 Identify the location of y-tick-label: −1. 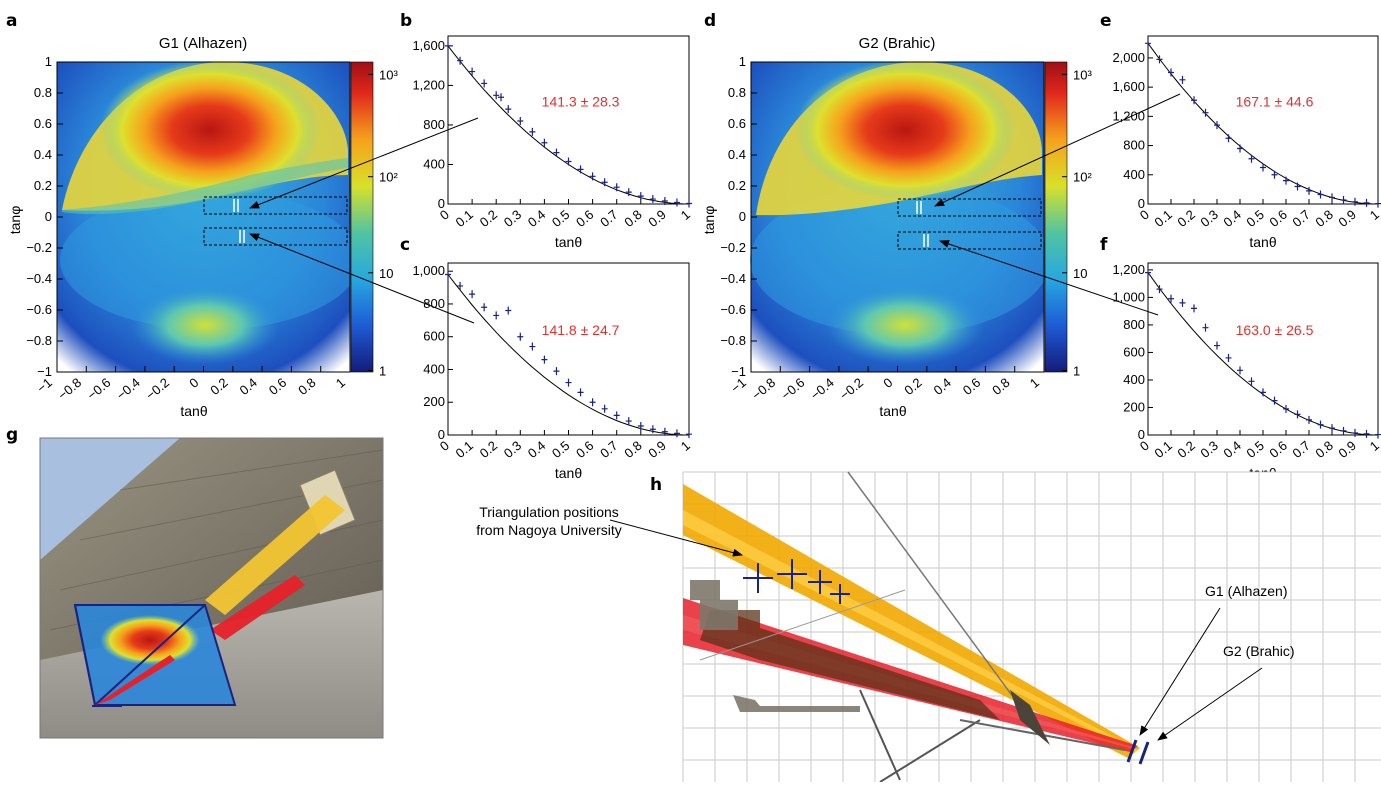
(738, 371).